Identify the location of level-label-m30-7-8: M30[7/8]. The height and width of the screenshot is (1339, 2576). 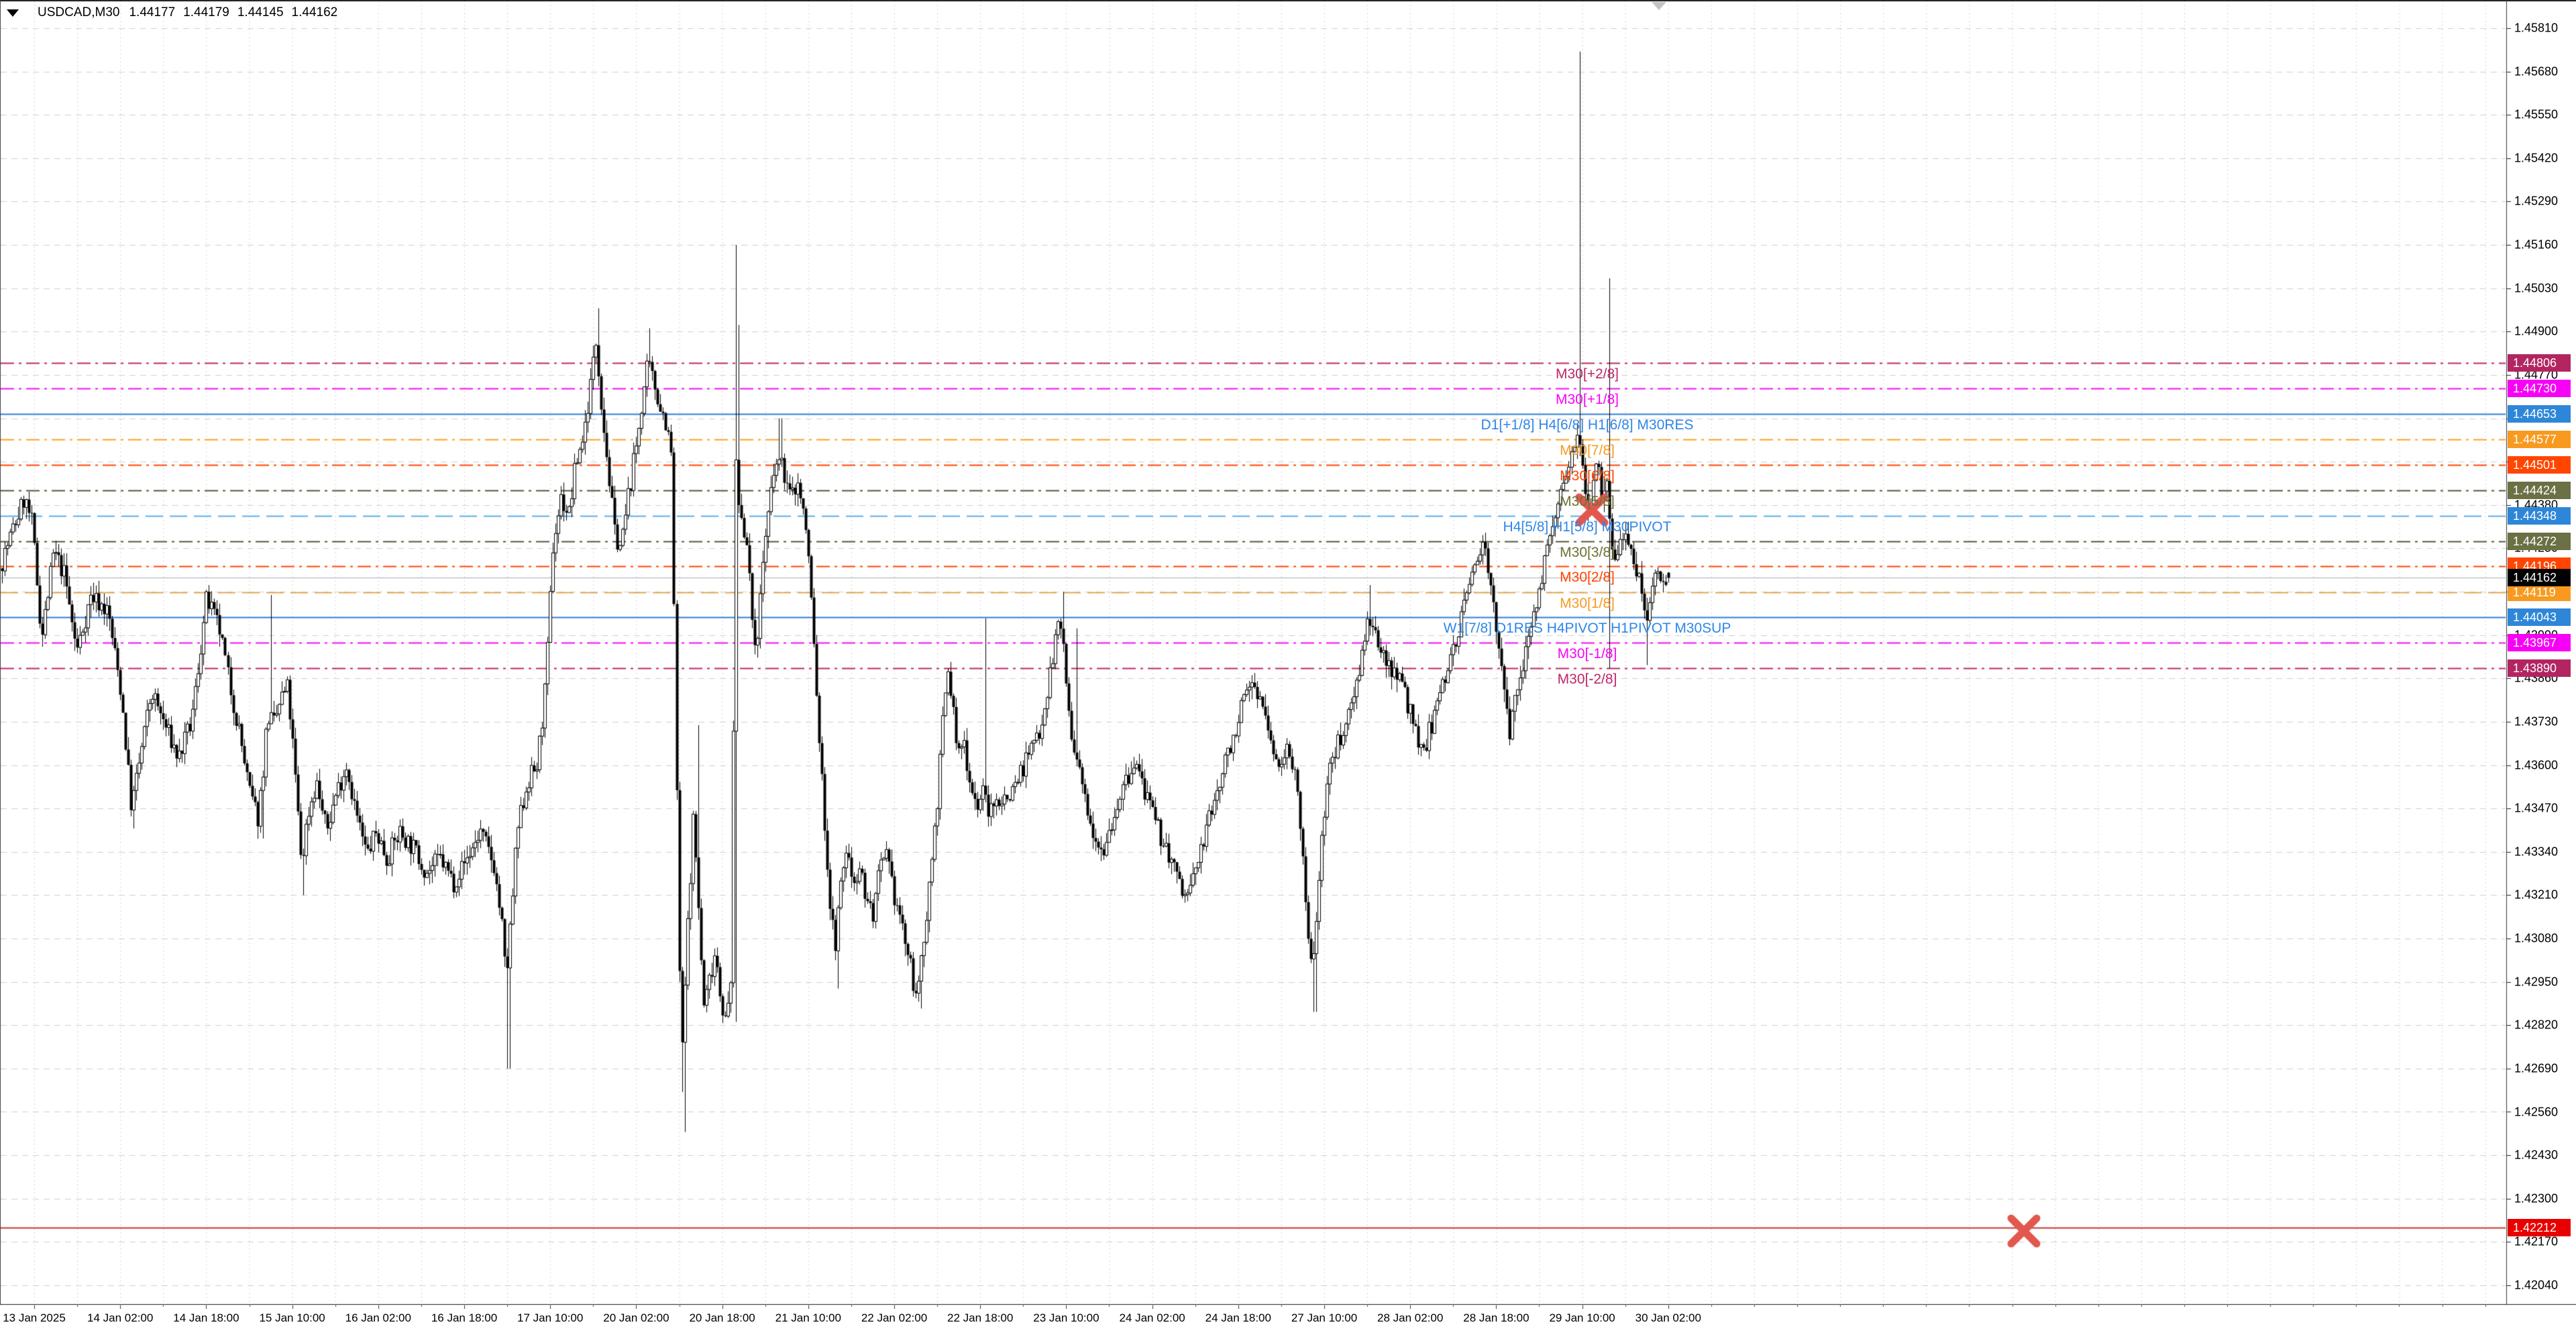
(1587, 450).